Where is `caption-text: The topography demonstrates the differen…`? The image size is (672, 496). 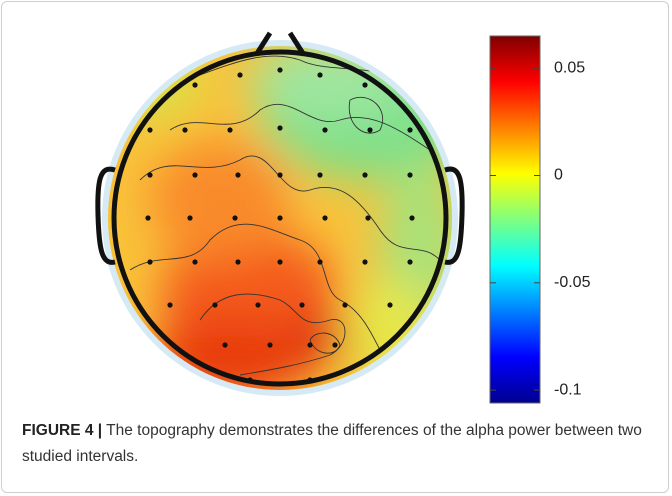 caption-text: The topography demonstrates the differen… is located at coordinates (332, 443).